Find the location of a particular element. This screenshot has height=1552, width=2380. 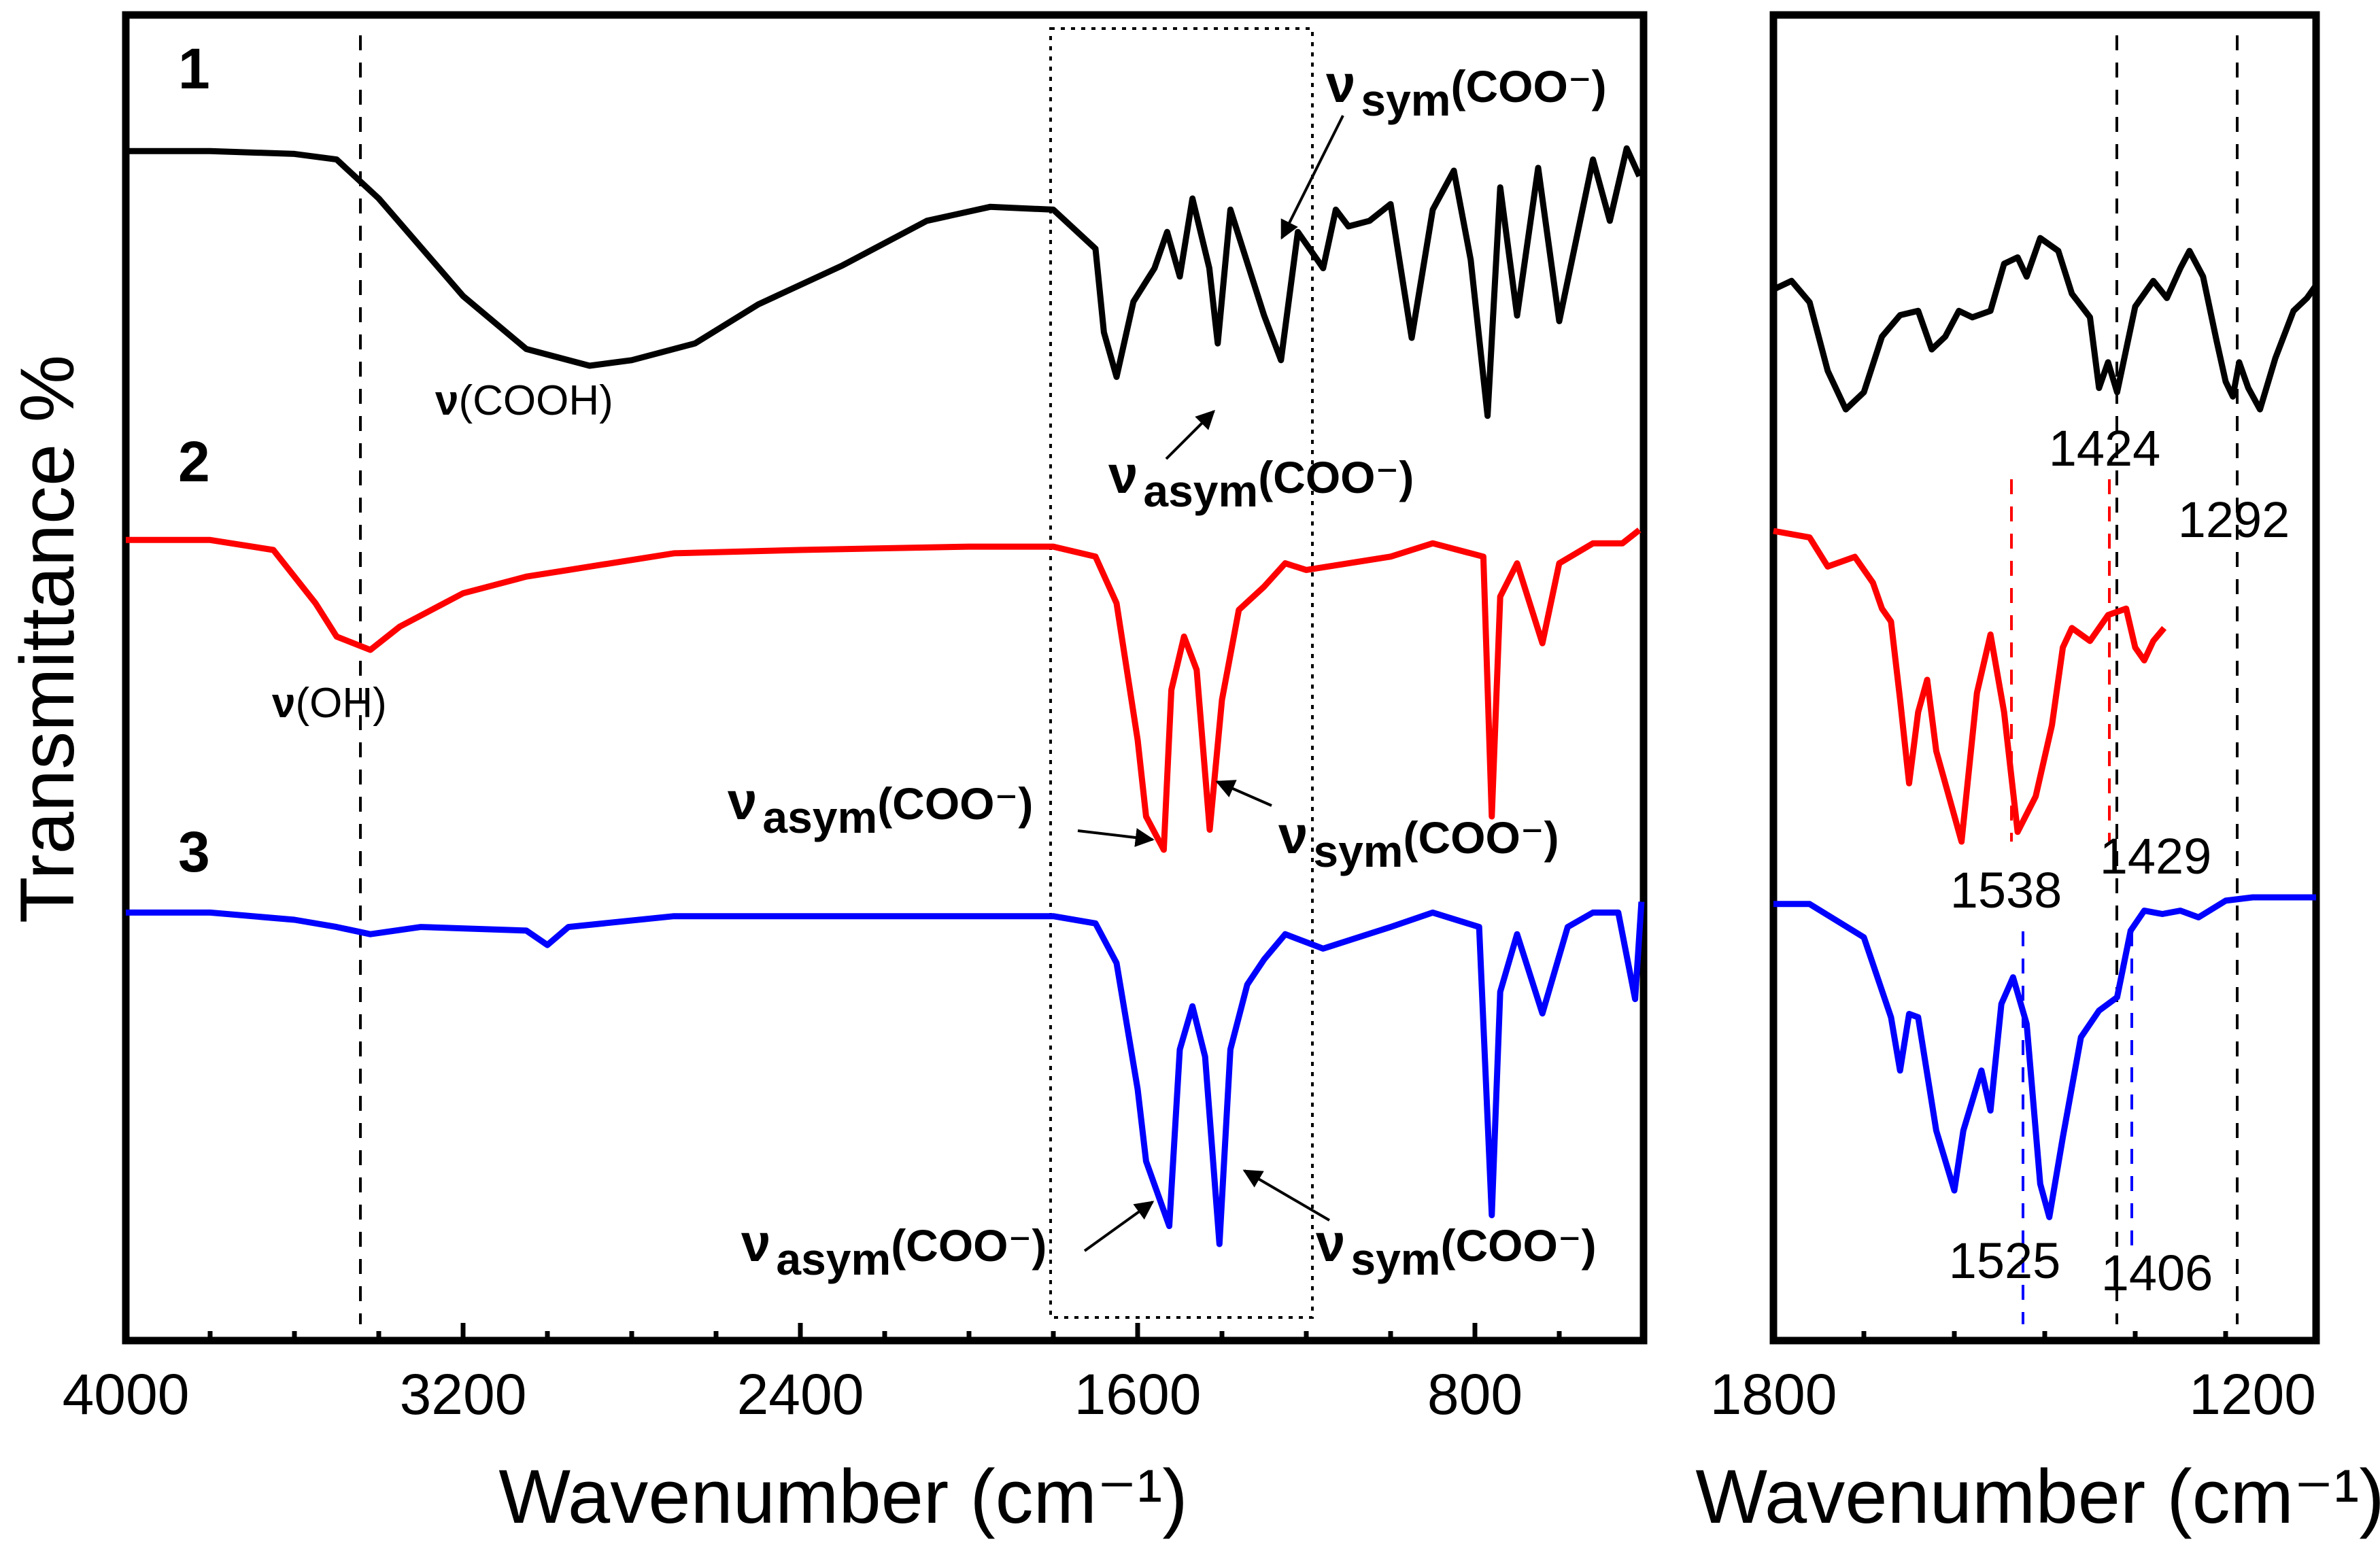

series-label-2: 2 is located at coordinates (194, 462).